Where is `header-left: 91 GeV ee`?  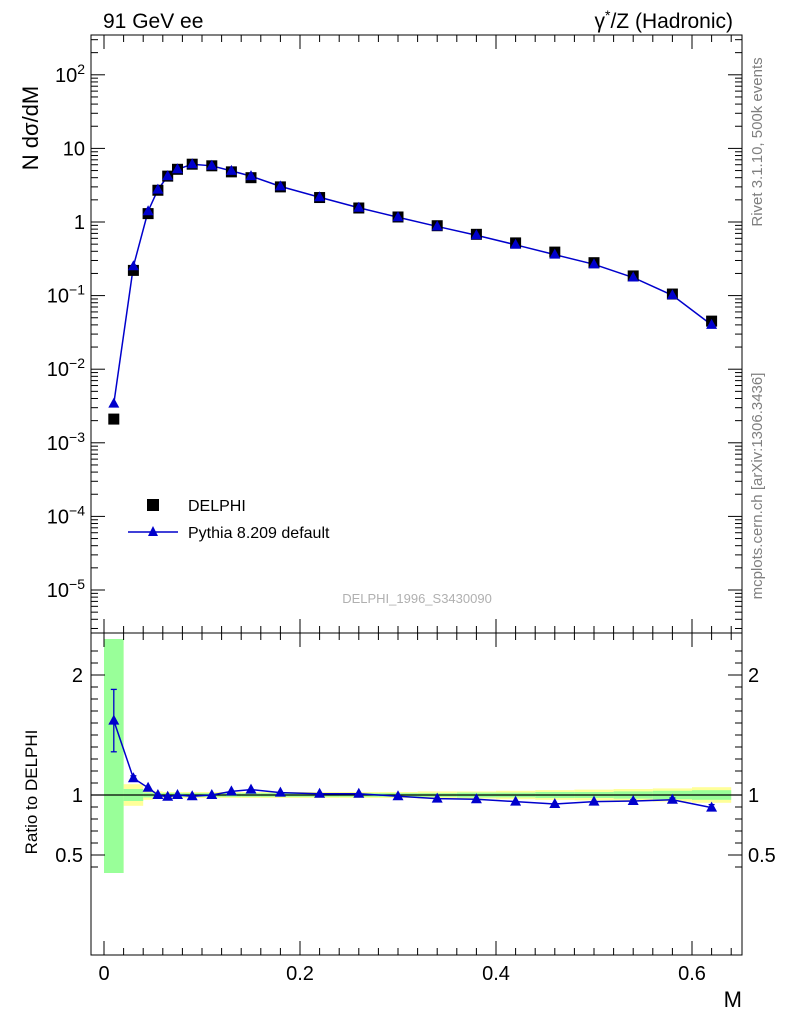 header-left: 91 GeV ee is located at coordinates (153, 21).